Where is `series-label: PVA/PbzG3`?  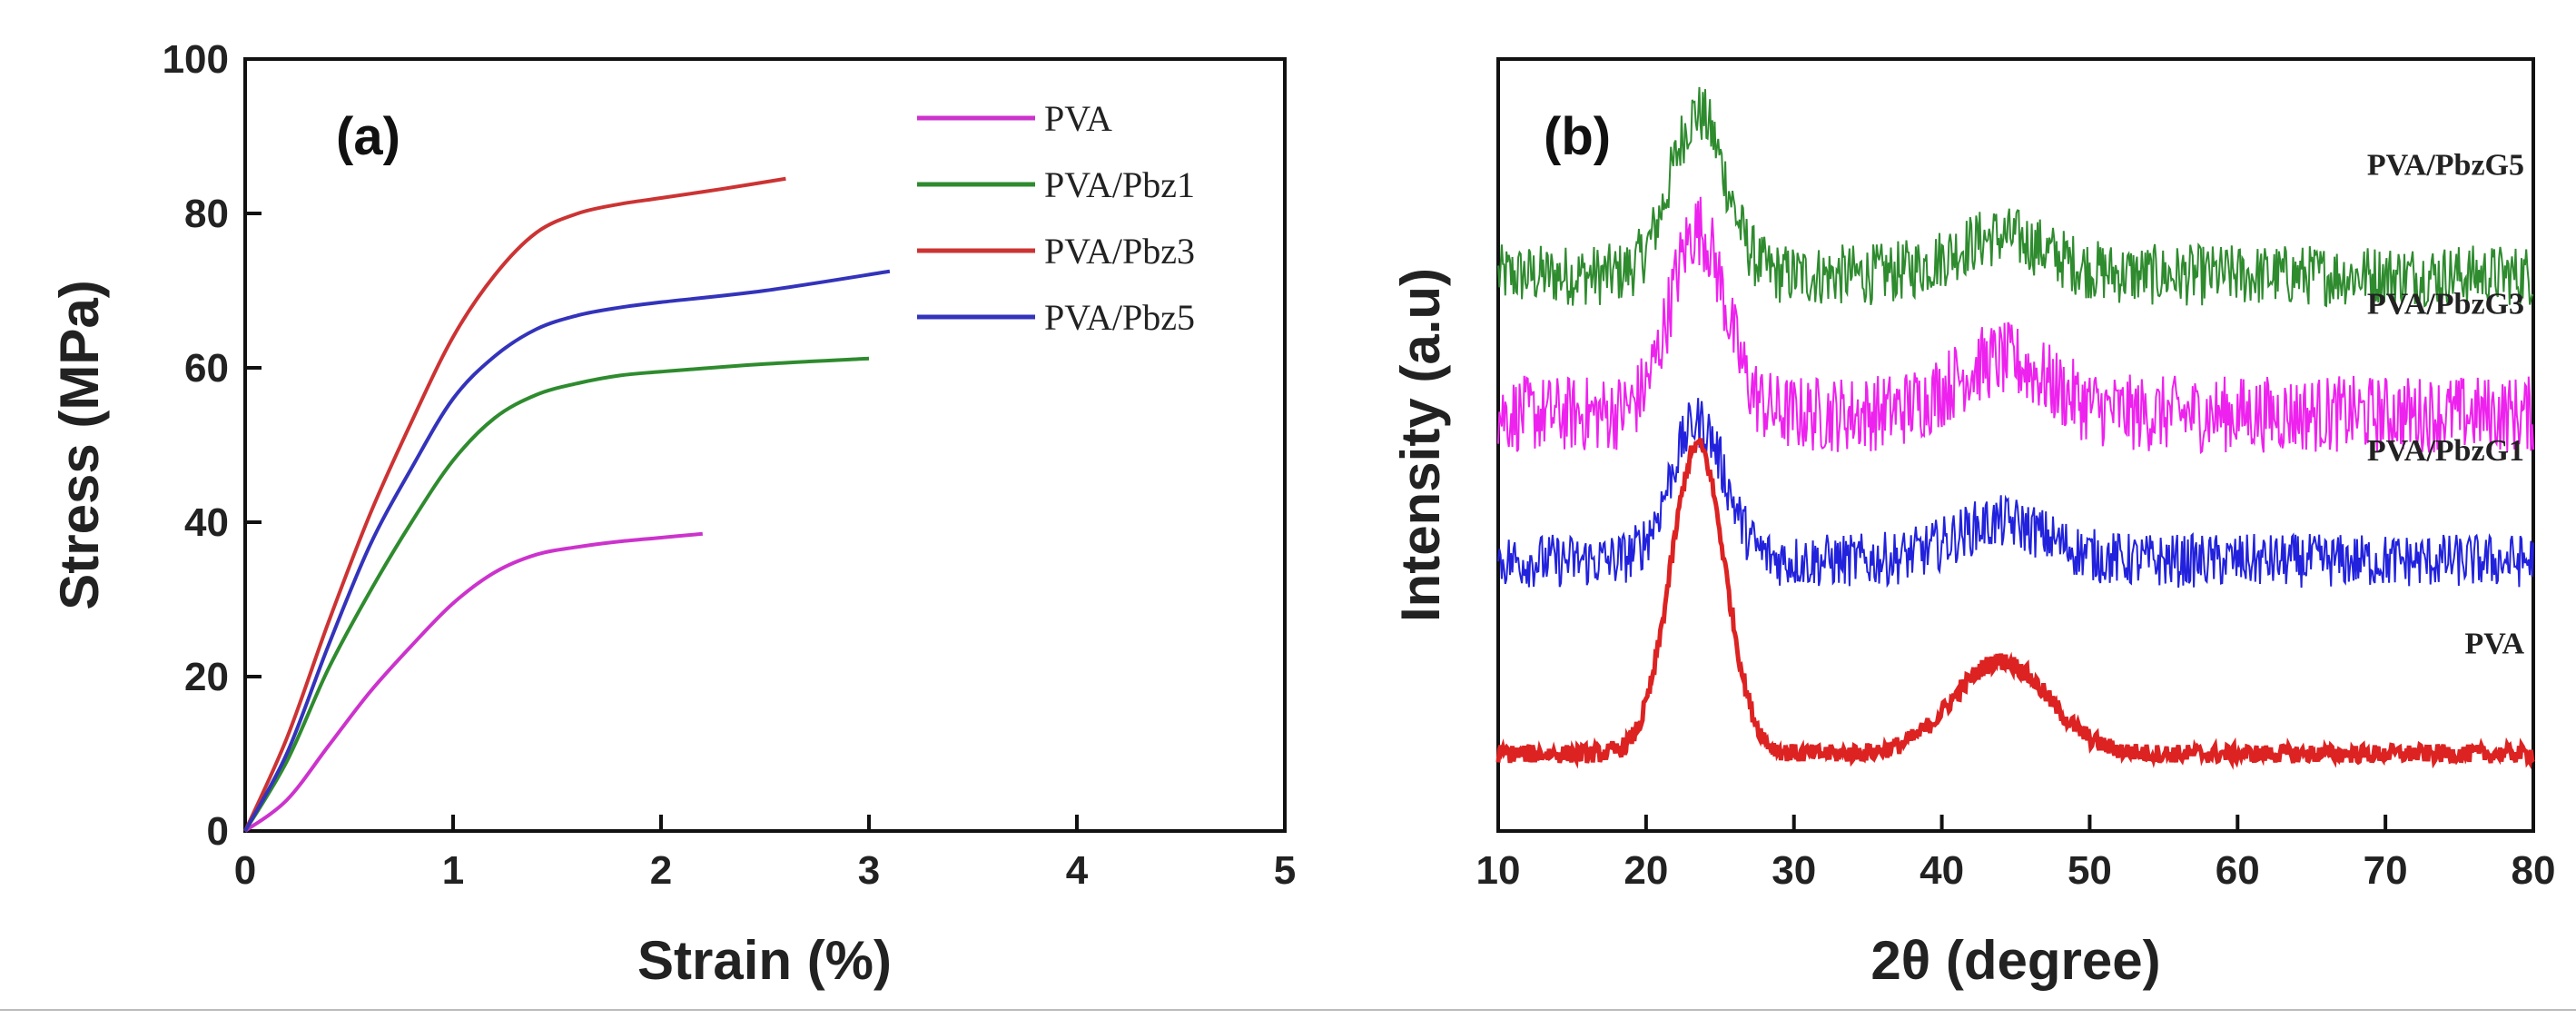
series-label: PVA/PbzG3 is located at coordinates (2445, 305).